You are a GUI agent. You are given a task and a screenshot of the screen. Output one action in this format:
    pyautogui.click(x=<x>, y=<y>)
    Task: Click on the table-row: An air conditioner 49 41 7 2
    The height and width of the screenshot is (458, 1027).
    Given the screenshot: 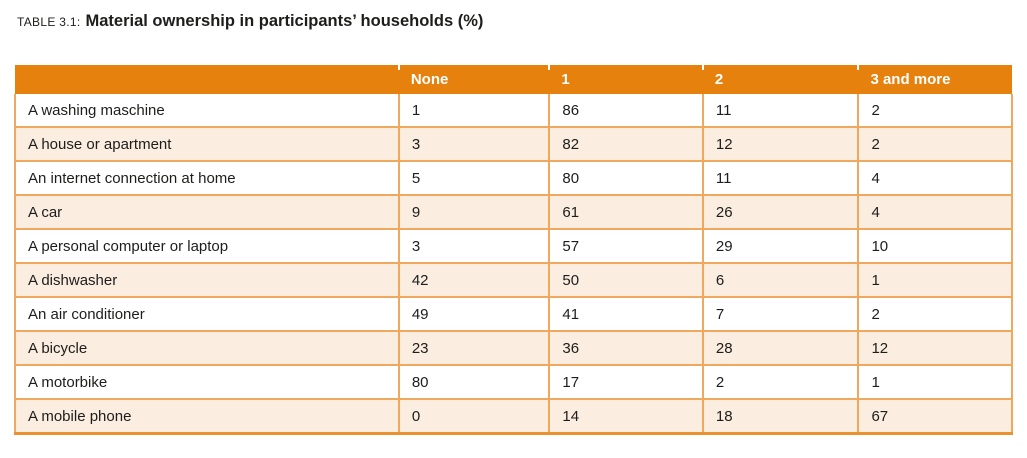 What is the action you would take?
    pyautogui.click(x=513, y=314)
    